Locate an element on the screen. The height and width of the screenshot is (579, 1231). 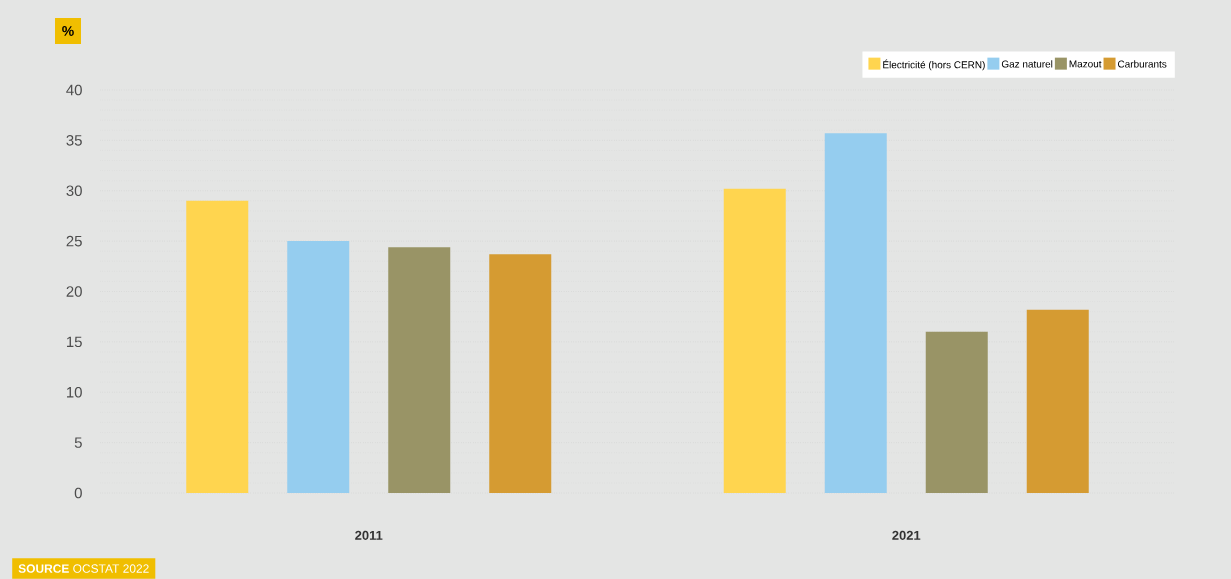
text: SOURCE OCSTAT 2022 is located at coordinates (83, 568).